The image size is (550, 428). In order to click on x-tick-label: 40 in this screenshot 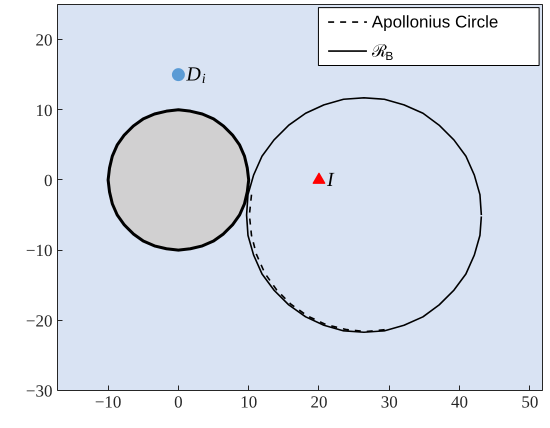, I will do `click(459, 402)`.